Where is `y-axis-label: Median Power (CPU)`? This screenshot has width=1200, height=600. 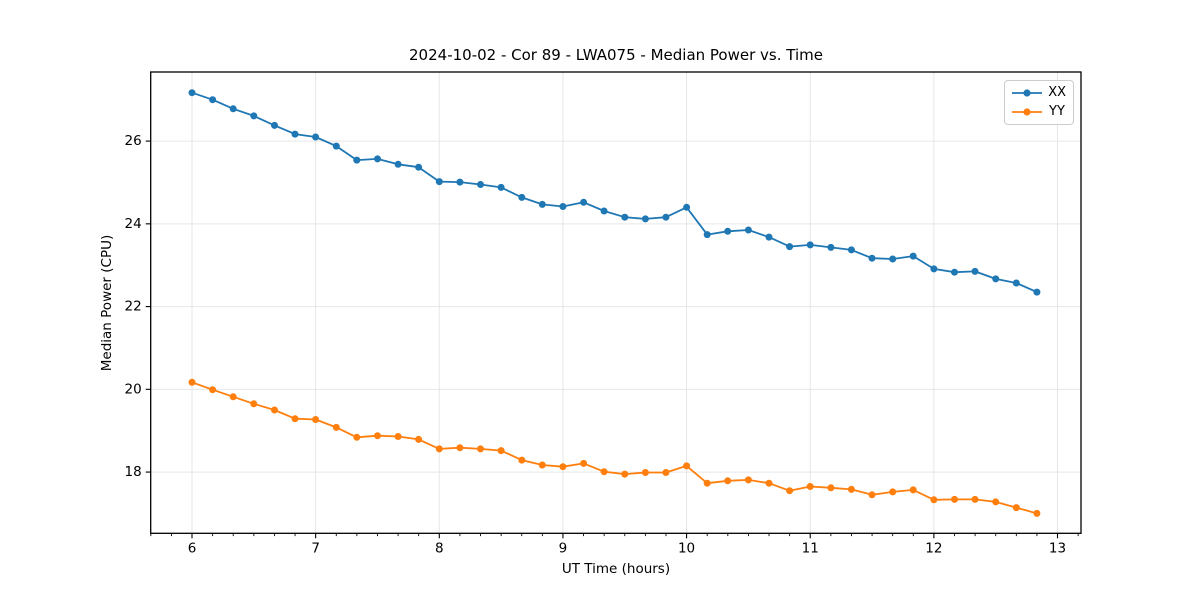 y-axis-label: Median Power (CPU) is located at coordinates (107, 303).